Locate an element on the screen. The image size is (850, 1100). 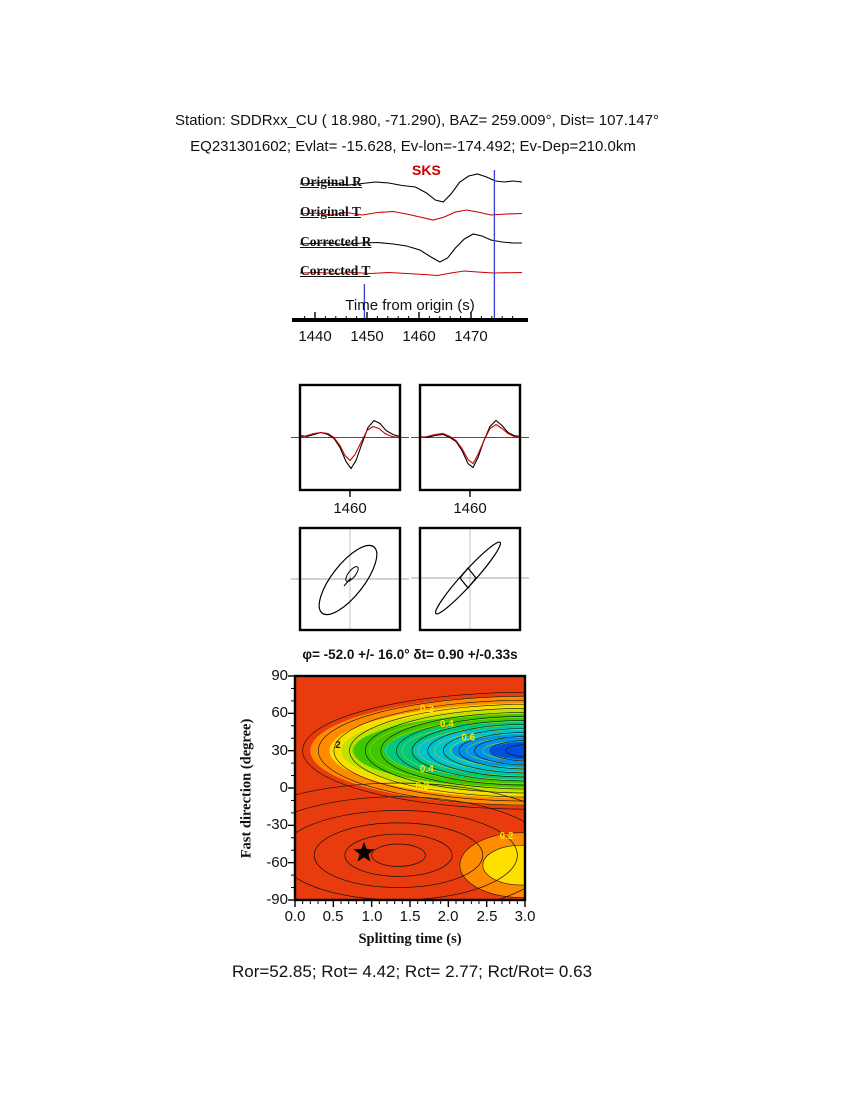
ytick-60: 60 is located at coordinates (279, 712).